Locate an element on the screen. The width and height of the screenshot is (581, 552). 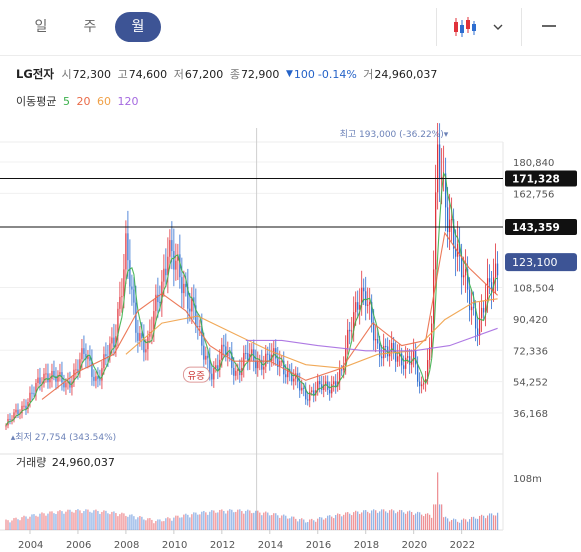
close-value: 72,900 is located at coordinates (260, 74).